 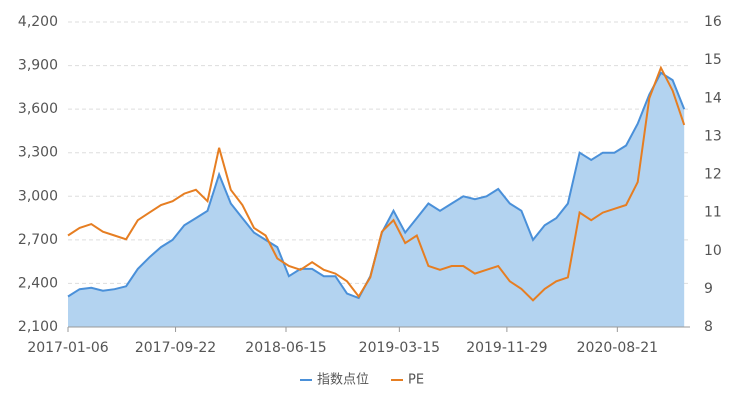 What do you see at coordinates (713, 251) in the screenshot?
I see `y2-tick-label: 10` at bounding box center [713, 251].